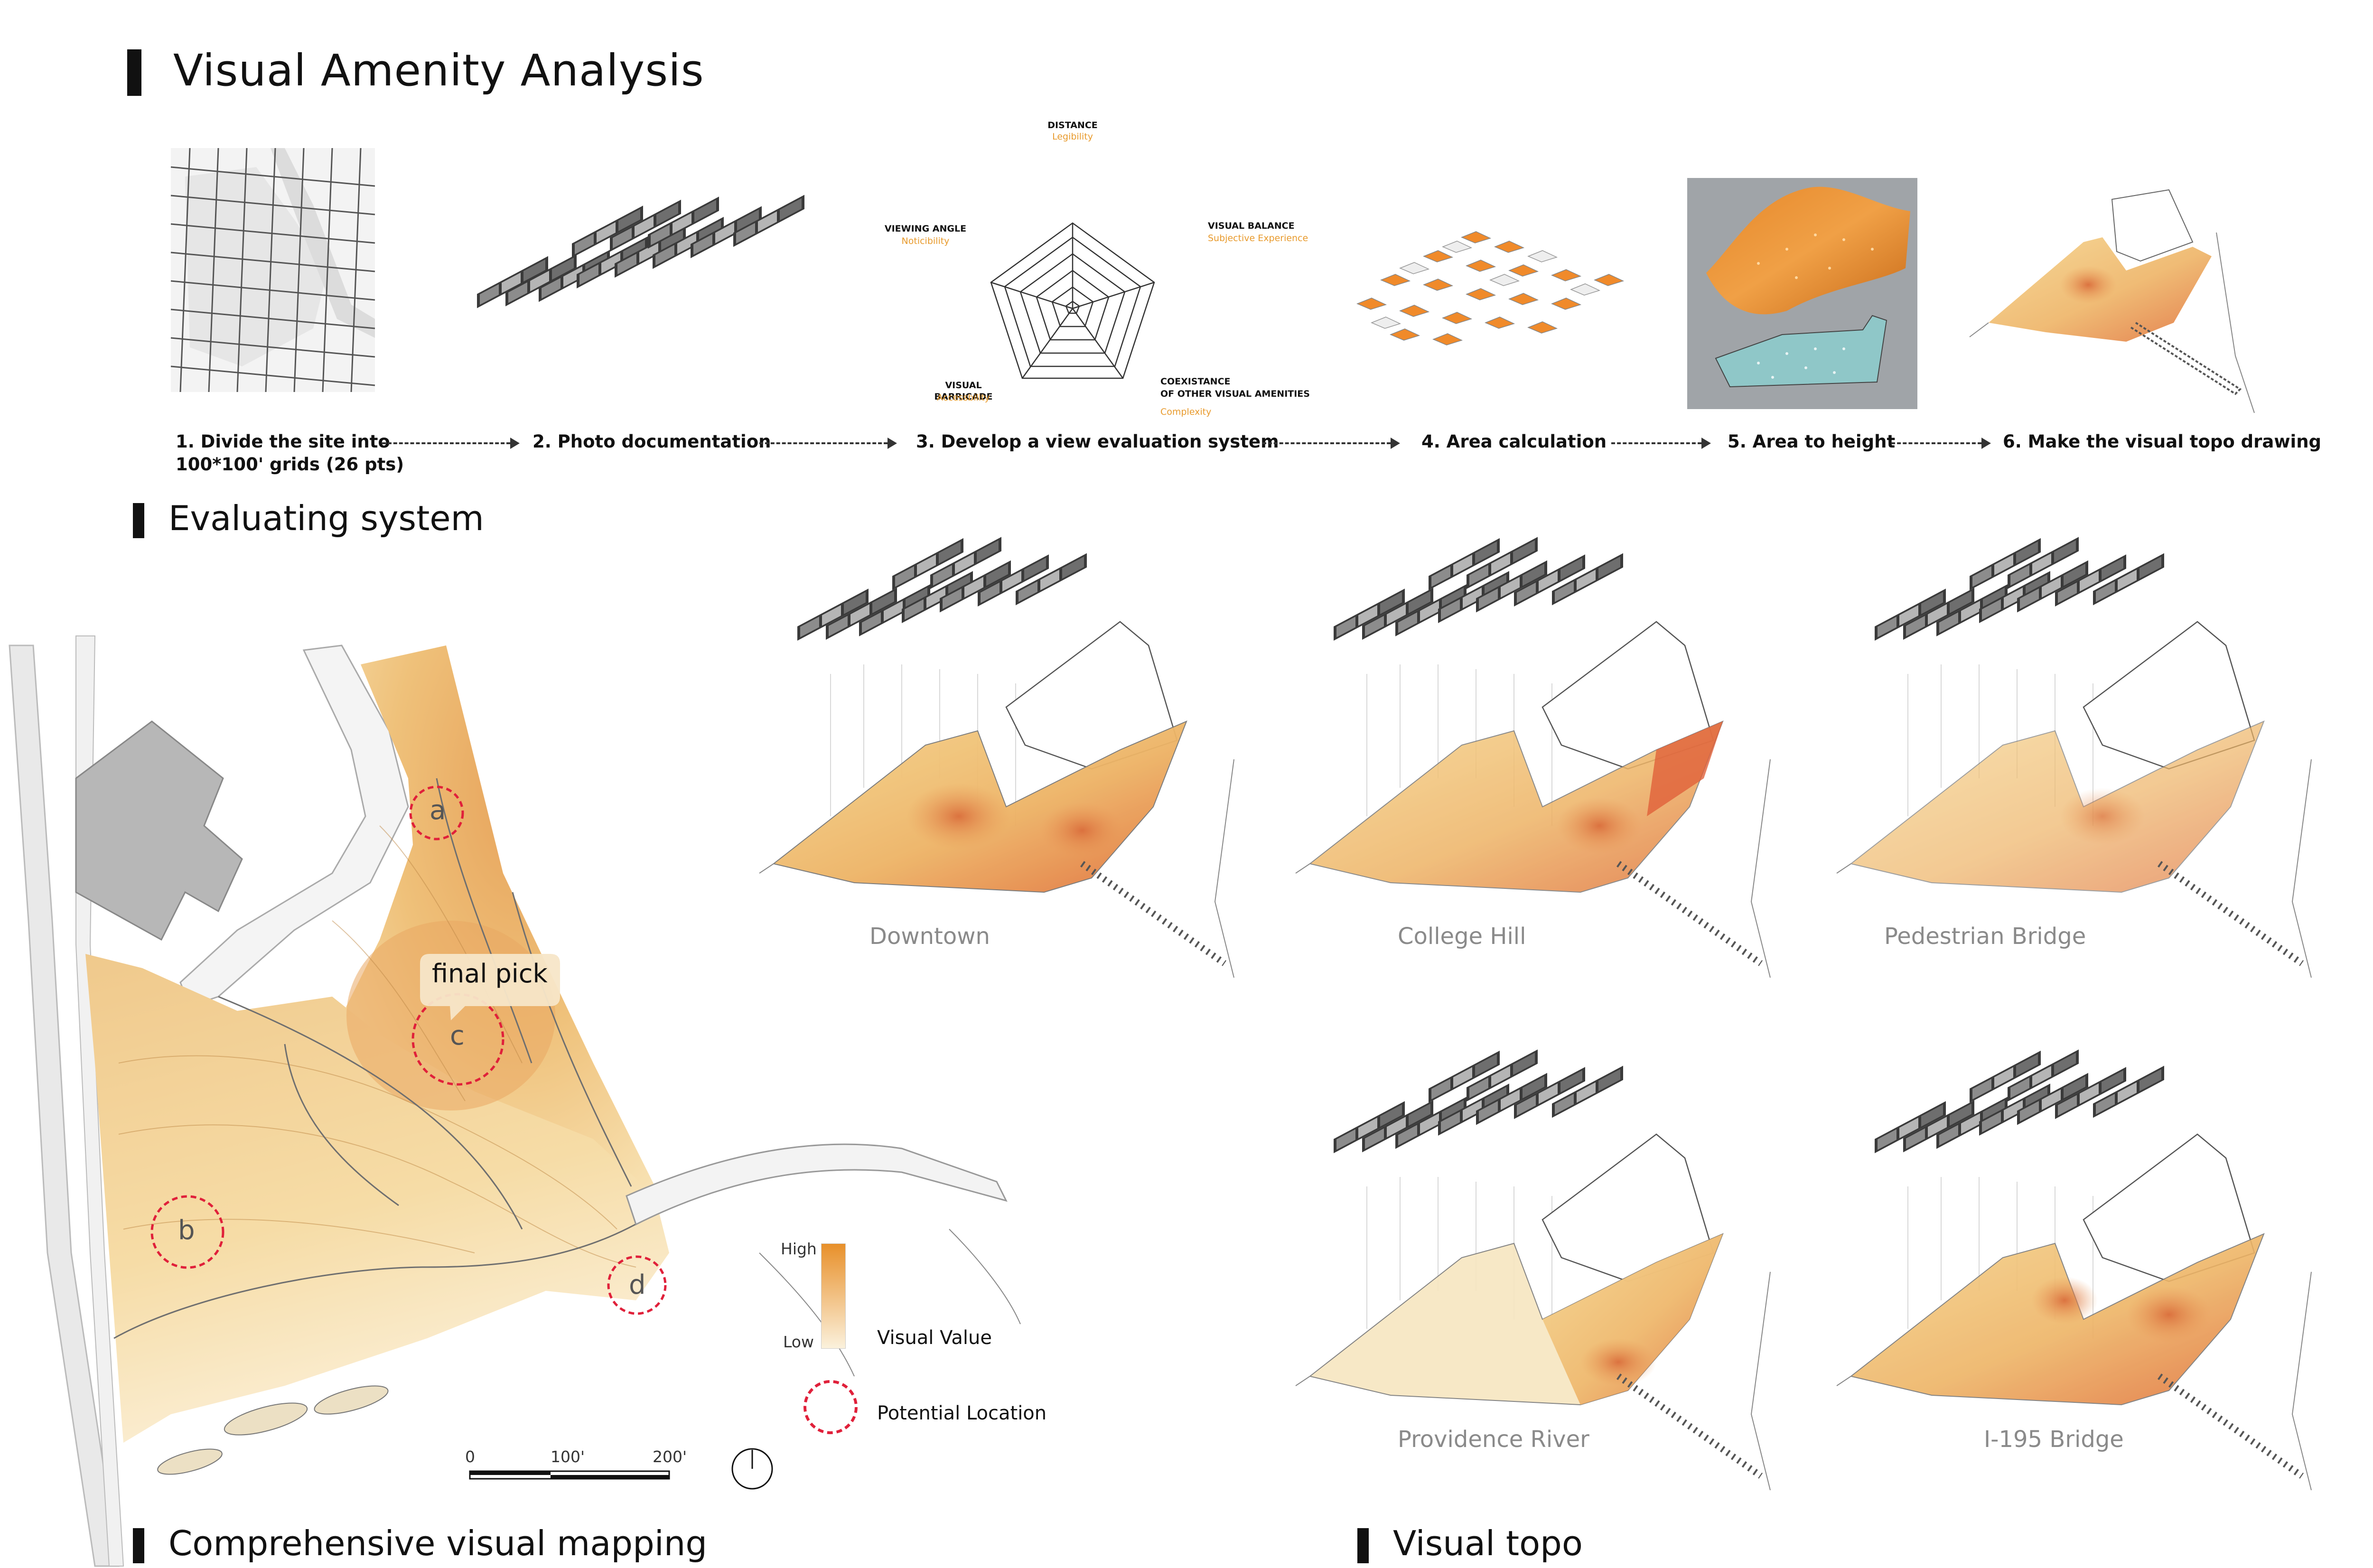  What do you see at coordinates (515, 444) in the screenshot?
I see `flow-arrow-1-head` at bounding box center [515, 444].